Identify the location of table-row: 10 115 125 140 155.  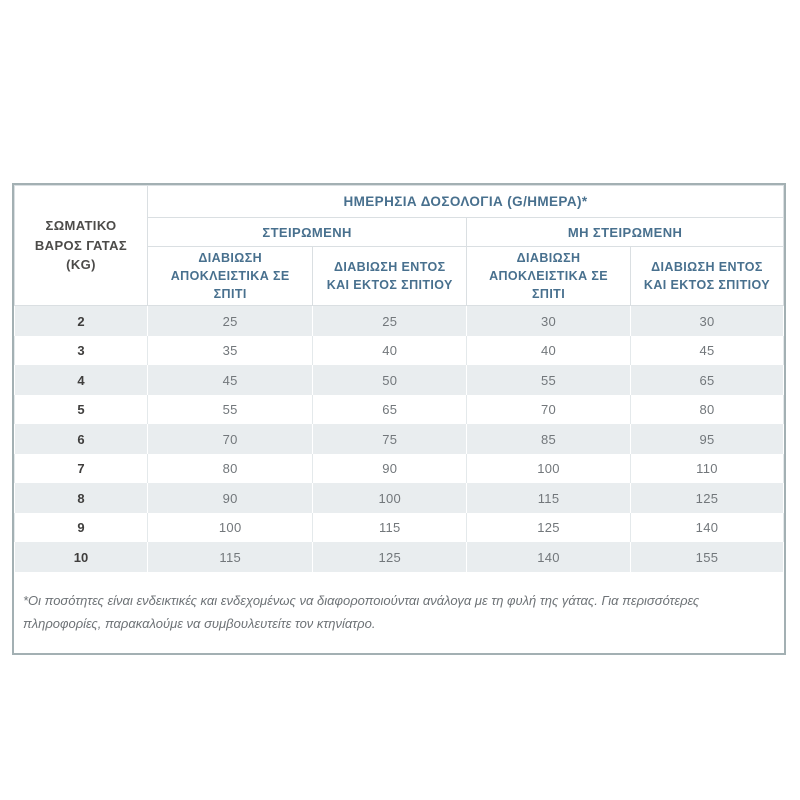
(399, 557).